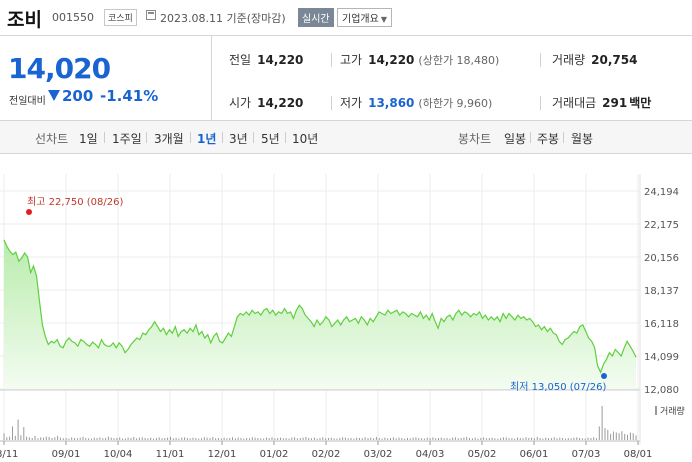 Image resolution: width=692 pixels, height=462 pixels. What do you see at coordinates (280, 103) in the screenshot?
I see `open-value: 14,220` at bounding box center [280, 103].